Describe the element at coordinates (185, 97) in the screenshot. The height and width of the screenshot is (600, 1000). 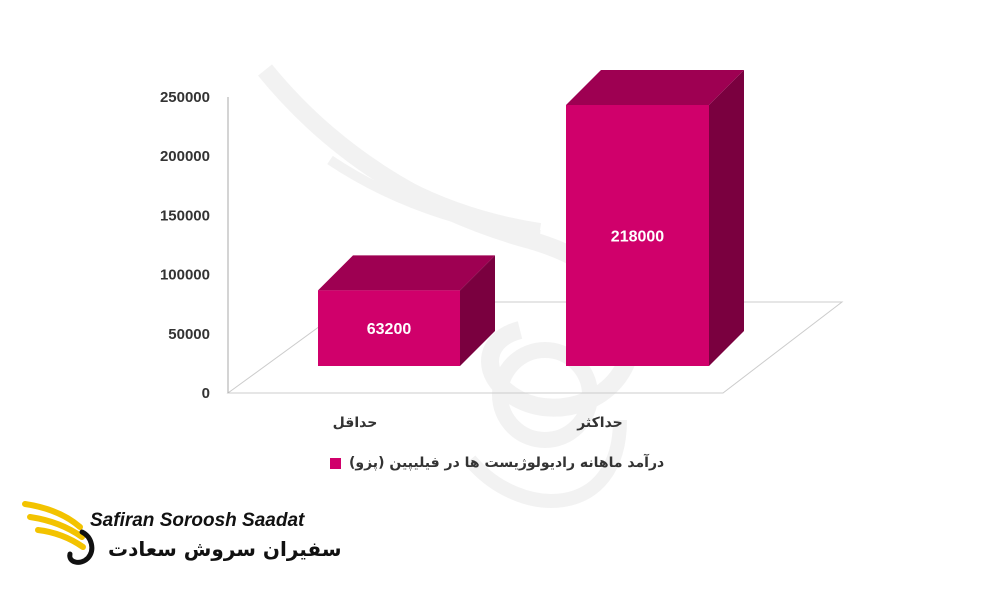
I see `y-tick-label: 250000` at that location.